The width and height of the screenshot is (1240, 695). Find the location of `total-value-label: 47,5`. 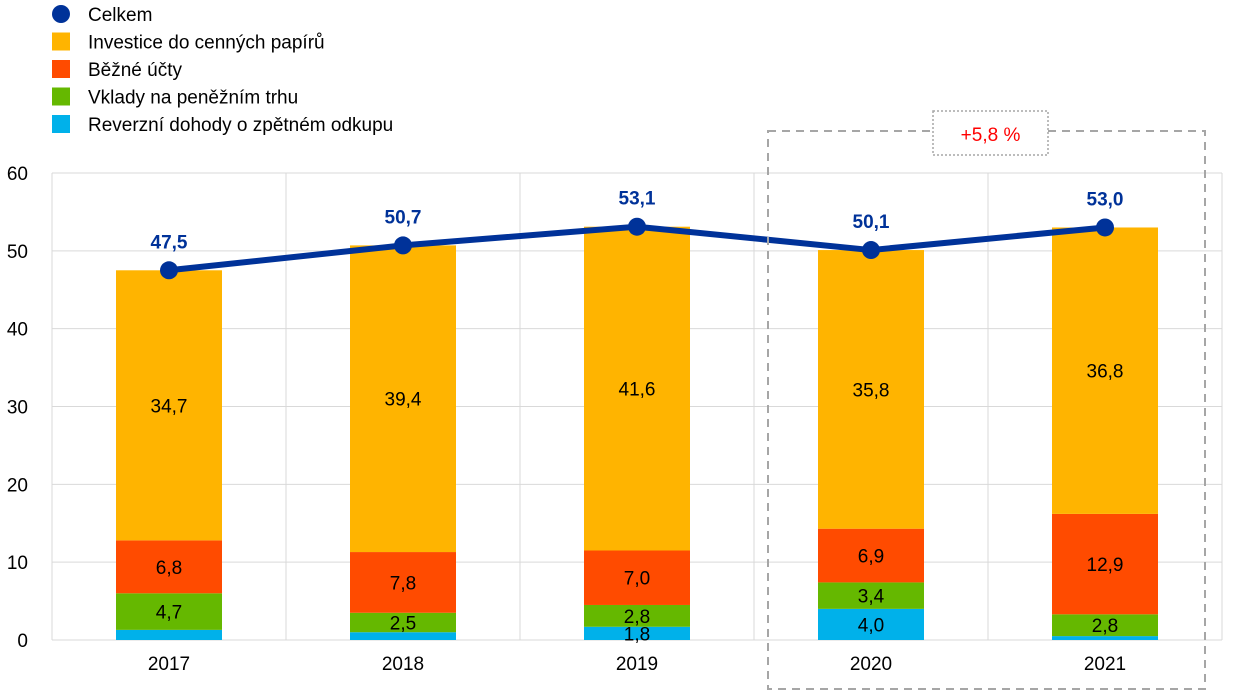

total-value-label: 47,5 is located at coordinates (169, 242).